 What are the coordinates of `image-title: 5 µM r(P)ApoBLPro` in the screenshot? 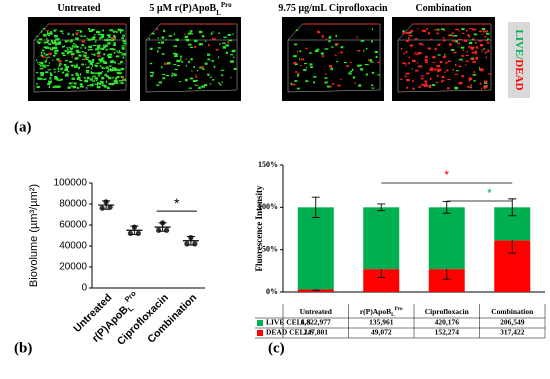 It's located at (190, 9).